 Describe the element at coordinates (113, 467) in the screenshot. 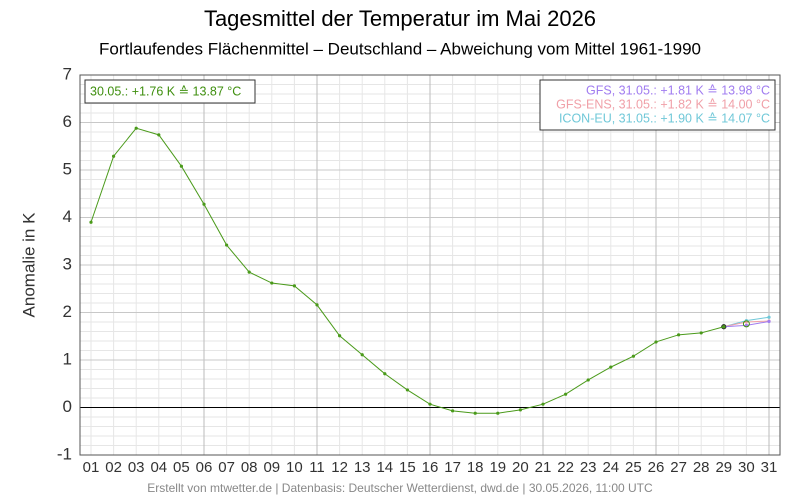

I see `x-tick-label: 02` at that location.